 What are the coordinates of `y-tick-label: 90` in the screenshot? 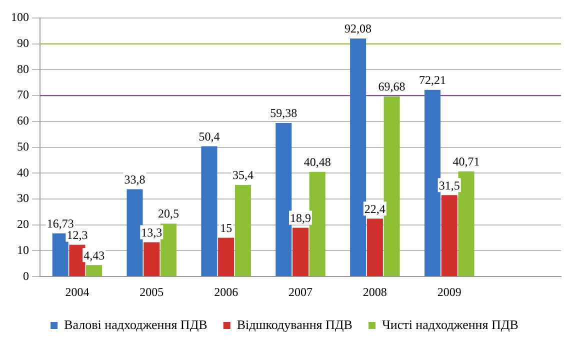 It's located at (23, 43).